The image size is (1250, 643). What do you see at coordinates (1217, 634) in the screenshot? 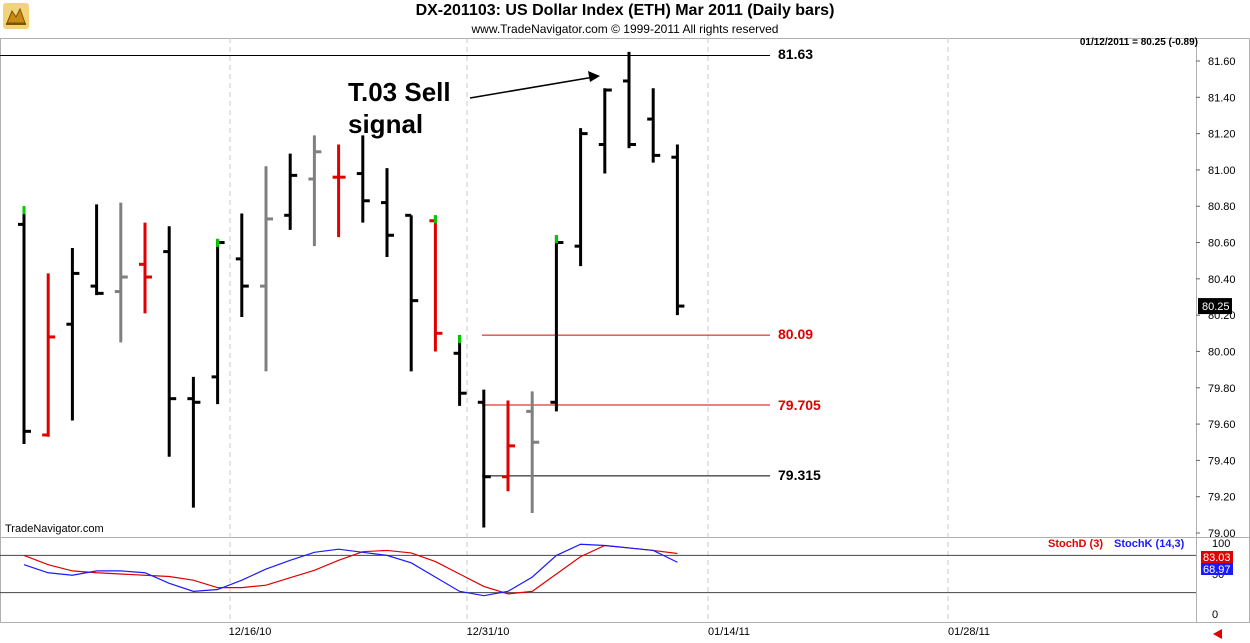
I see `scroll-left-icon` at bounding box center [1217, 634].